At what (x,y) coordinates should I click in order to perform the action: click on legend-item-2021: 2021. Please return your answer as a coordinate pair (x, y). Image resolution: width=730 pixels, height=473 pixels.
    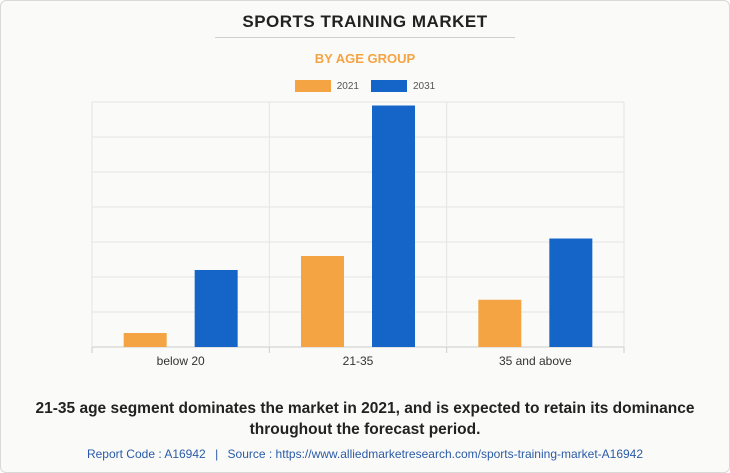
    Looking at the image, I should click on (326, 86).